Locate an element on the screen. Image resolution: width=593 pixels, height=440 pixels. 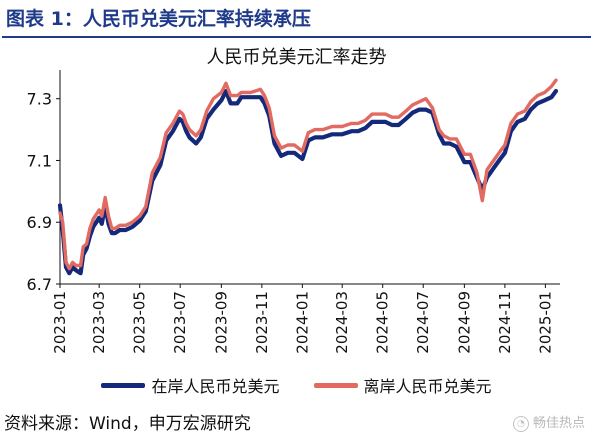
legend-item-onshore: 在岸人民币兑美元 is located at coordinates (190, 385).